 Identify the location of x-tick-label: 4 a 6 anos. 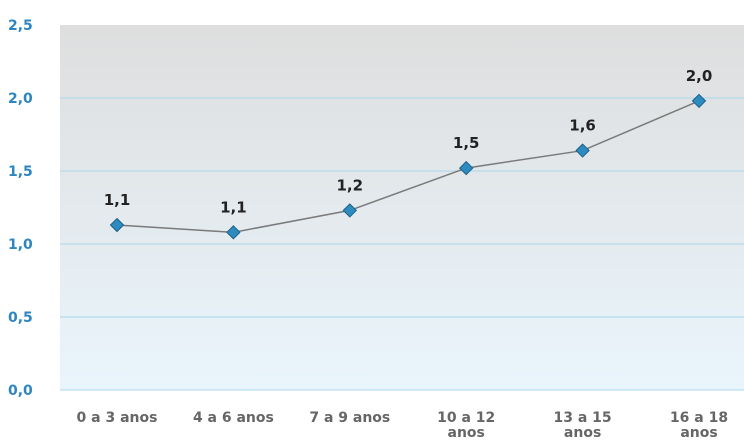
(233, 418).